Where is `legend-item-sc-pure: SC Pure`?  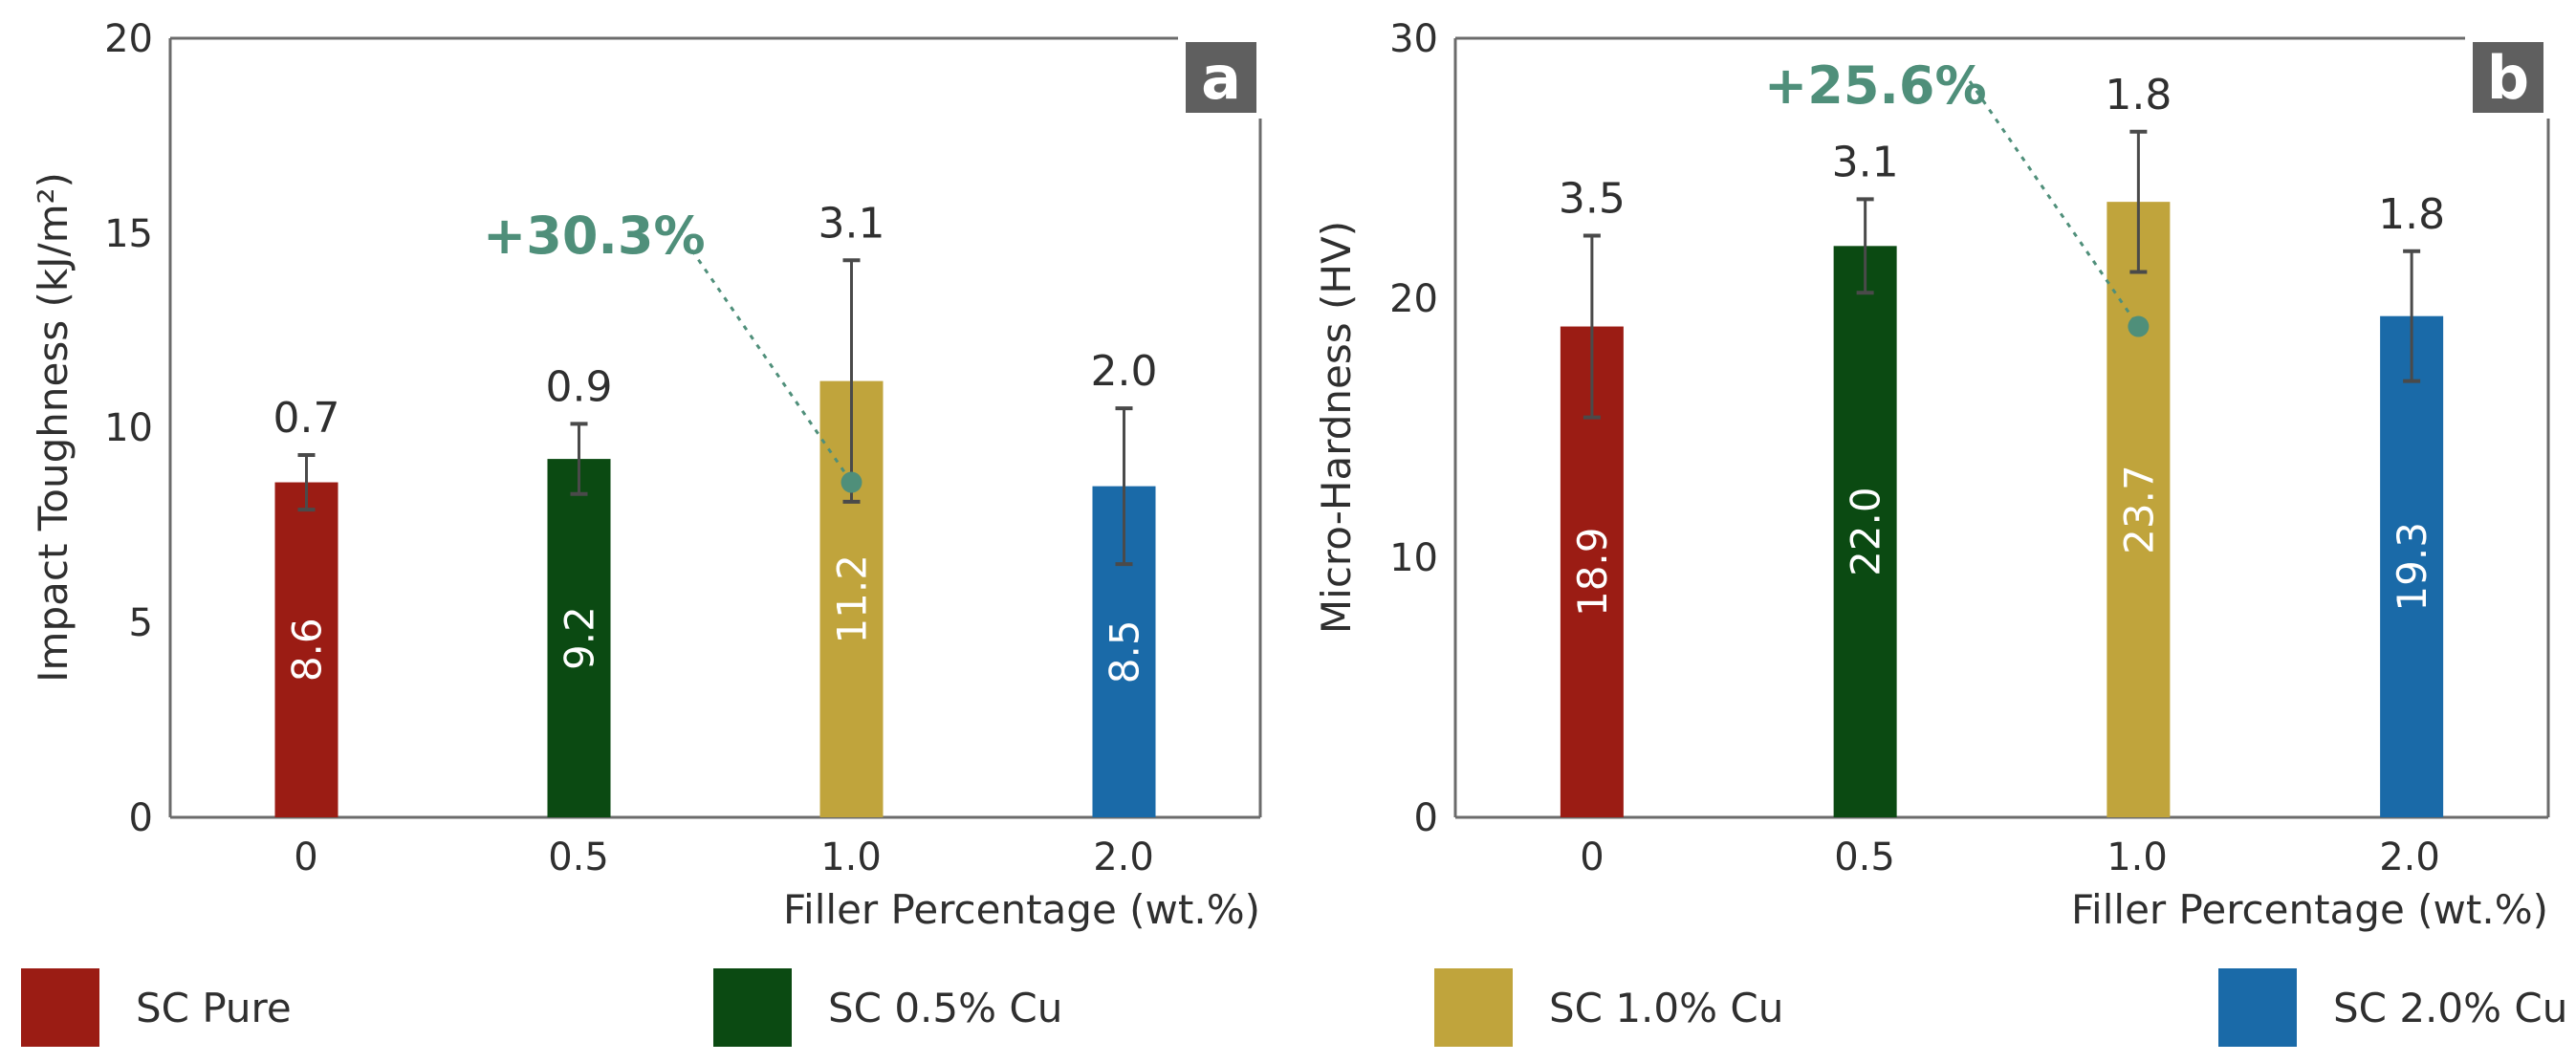
legend-item-sc-pure: SC Pure is located at coordinates (156, 1008).